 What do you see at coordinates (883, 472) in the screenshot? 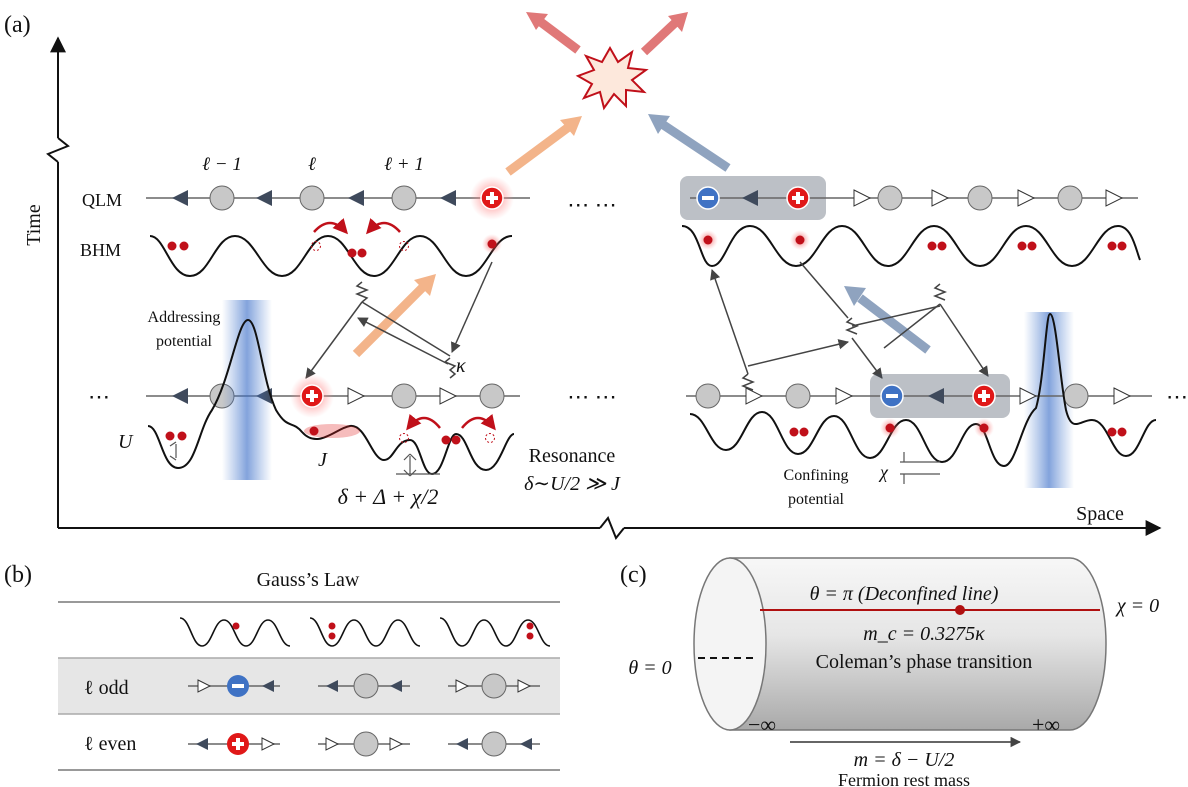
I see `chi-label: χ` at bounding box center [883, 472].